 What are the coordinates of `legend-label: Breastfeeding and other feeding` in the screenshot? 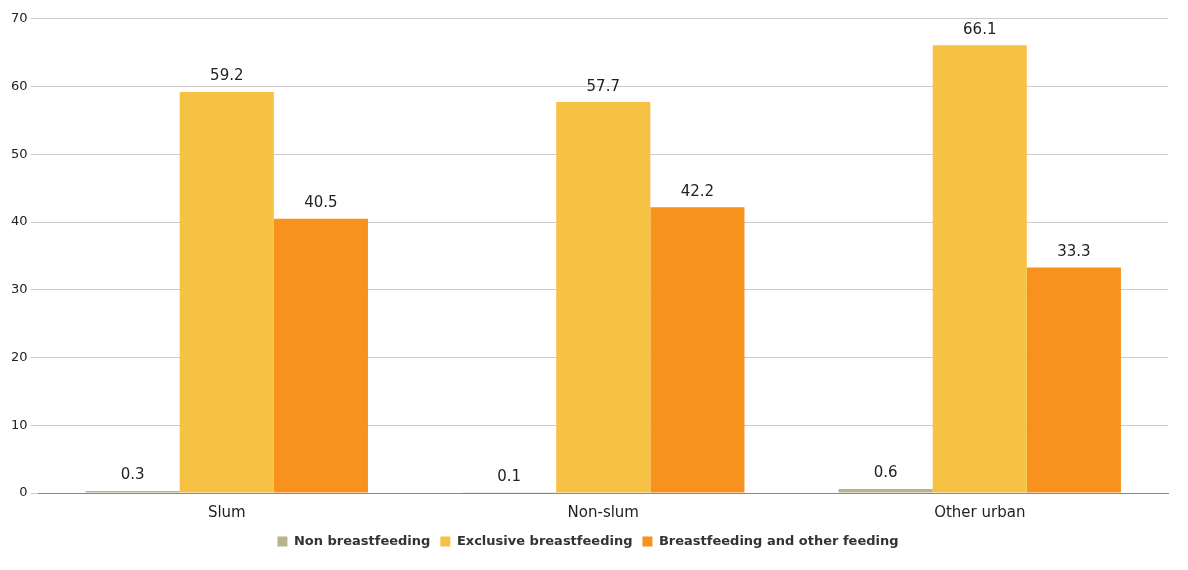 It's located at (778, 540).